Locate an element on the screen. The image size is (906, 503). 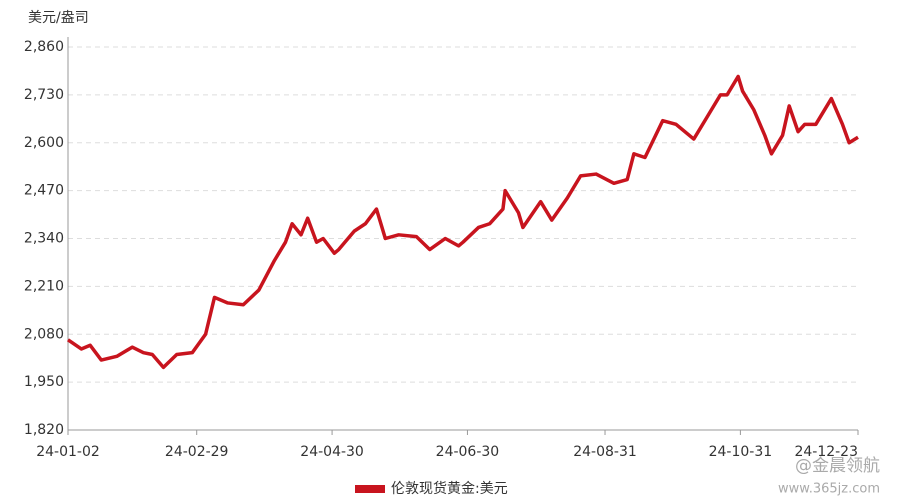
x-tick-label: 24-10-31 is located at coordinates (741, 452).